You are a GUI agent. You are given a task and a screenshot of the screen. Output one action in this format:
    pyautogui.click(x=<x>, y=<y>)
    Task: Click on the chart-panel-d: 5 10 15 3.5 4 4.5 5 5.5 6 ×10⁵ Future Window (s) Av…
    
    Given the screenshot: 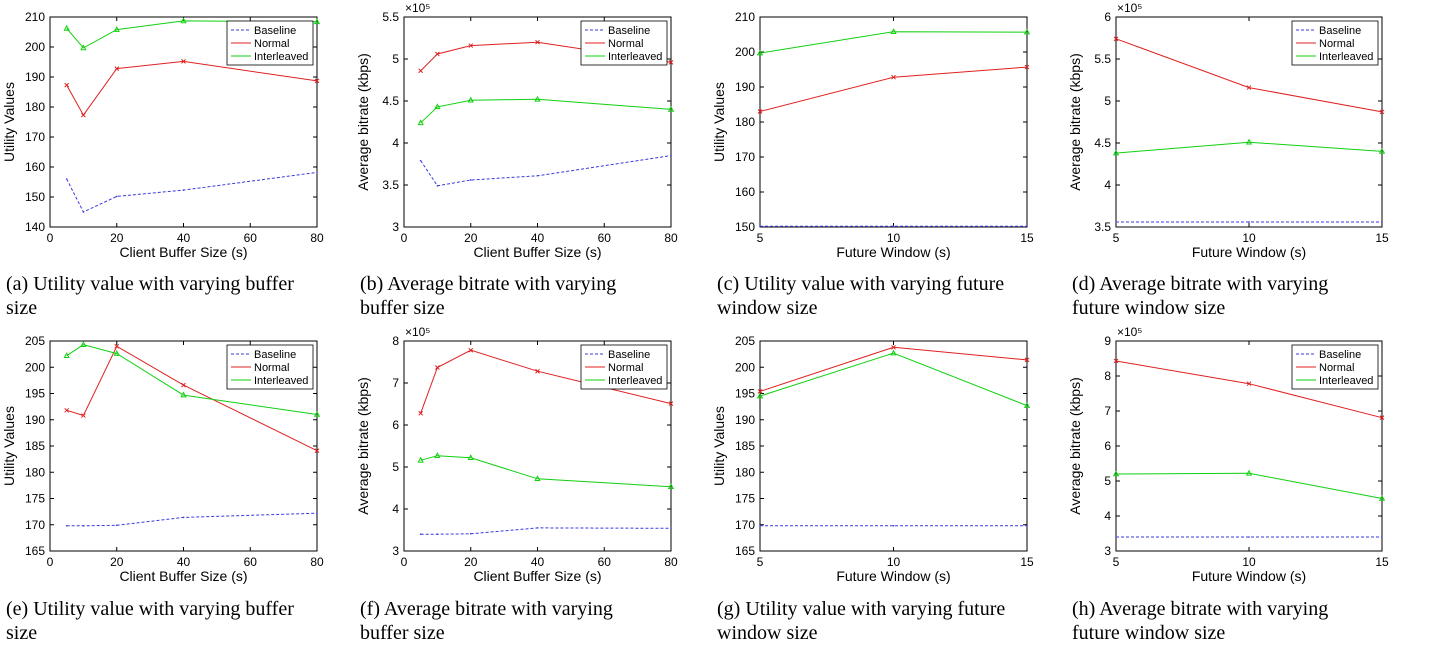 What is the action you would take?
    pyautogui.click(x=1228, y=160)
    